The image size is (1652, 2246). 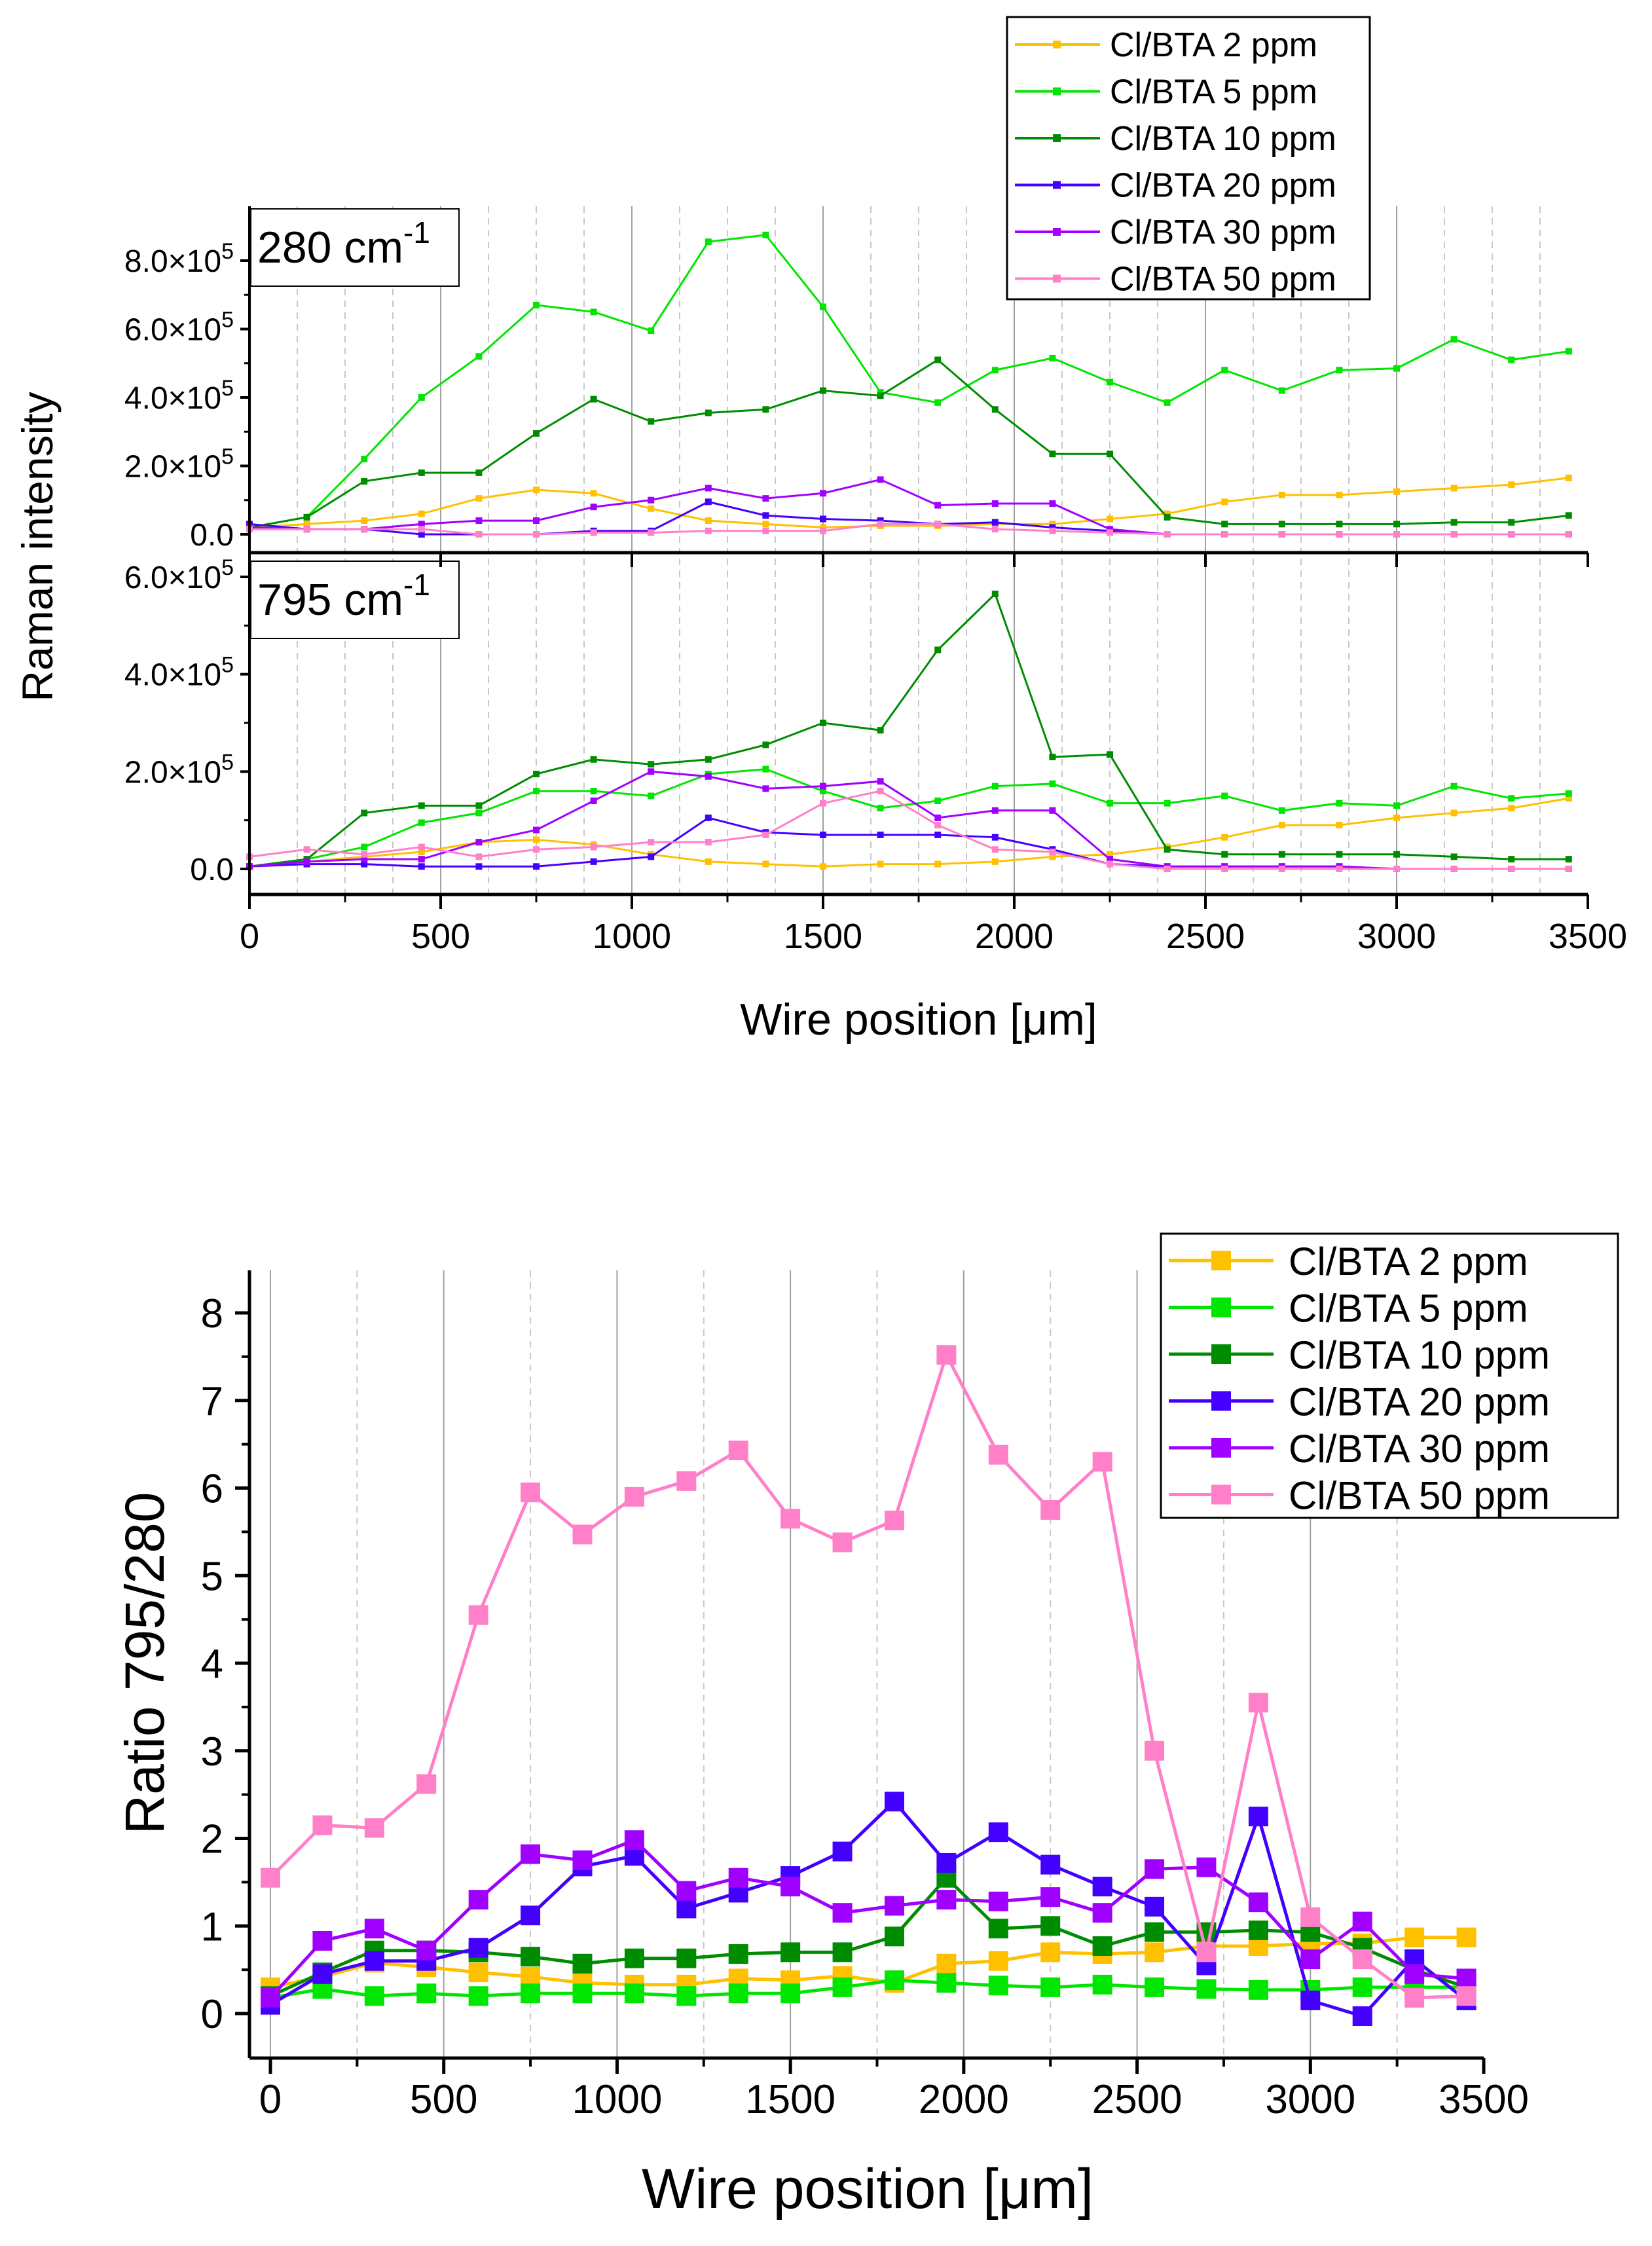 I want to click on y-axis-title: Ratio 795/280, so click(x=144, y=1663).